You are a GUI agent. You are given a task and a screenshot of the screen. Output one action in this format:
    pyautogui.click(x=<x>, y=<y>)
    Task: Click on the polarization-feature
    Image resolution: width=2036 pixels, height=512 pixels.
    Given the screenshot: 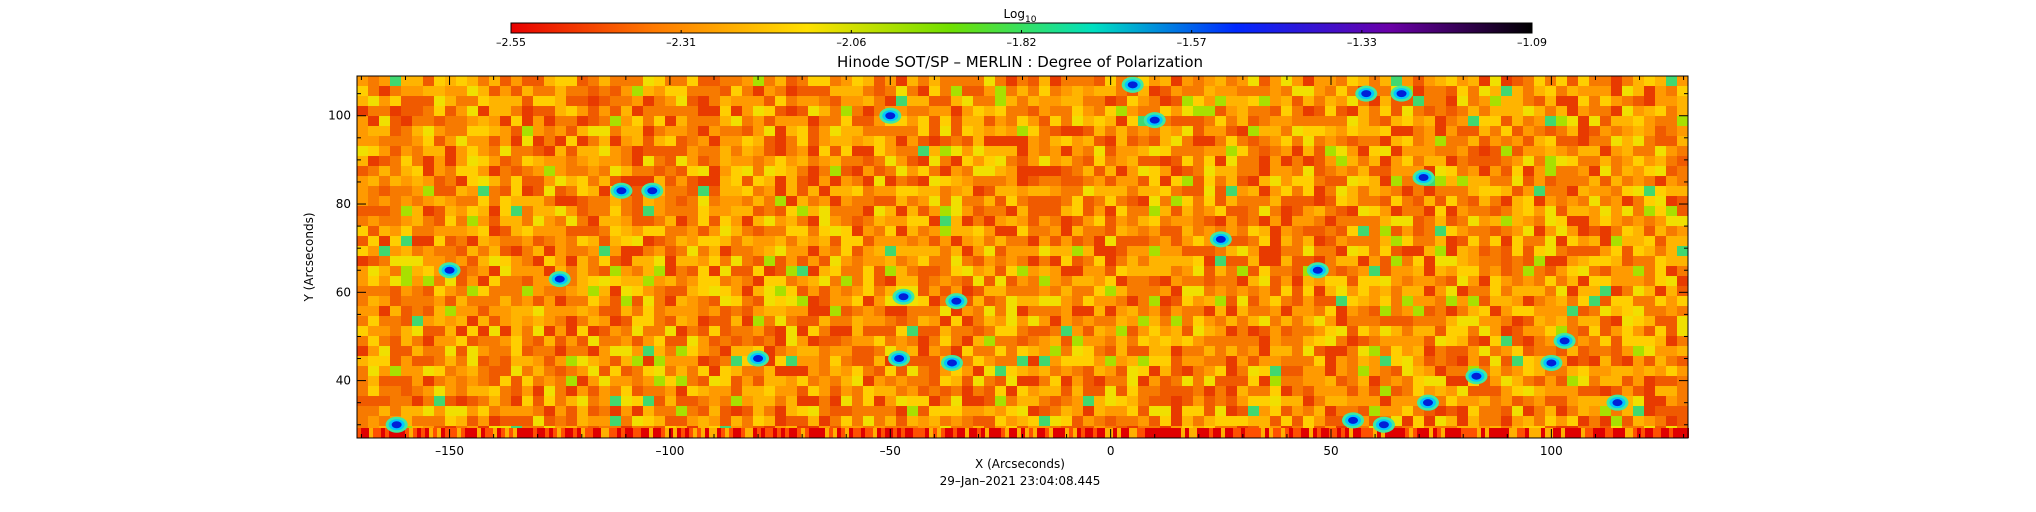 What is the action you would take?
    pyautogui.click(x=1366, y=93)
    